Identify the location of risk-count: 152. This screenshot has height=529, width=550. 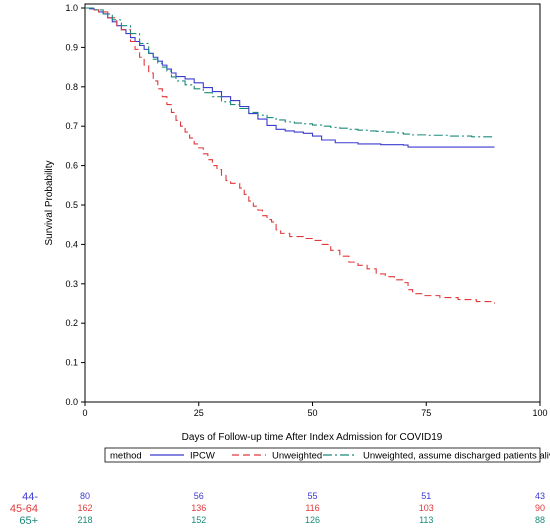
(198, 520).